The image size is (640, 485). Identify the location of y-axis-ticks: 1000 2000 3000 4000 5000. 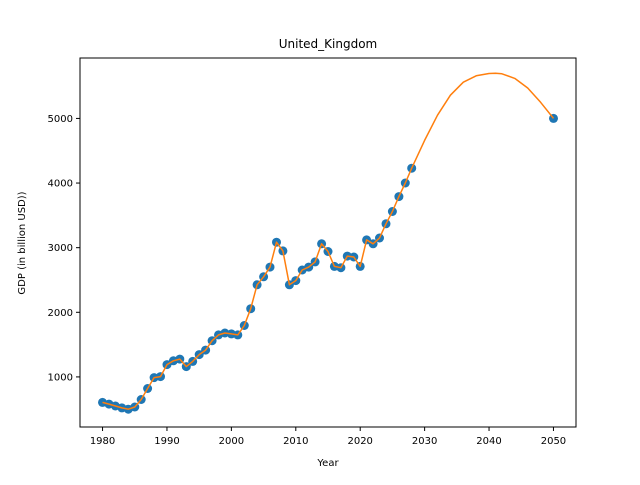
(64, 248).